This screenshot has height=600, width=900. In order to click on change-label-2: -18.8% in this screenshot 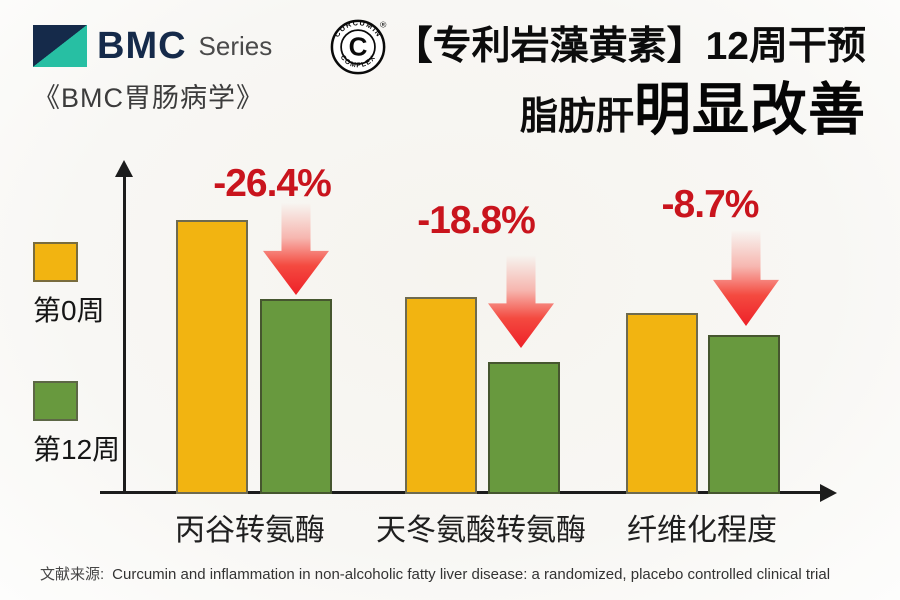, I will do `click(476, 220)`.